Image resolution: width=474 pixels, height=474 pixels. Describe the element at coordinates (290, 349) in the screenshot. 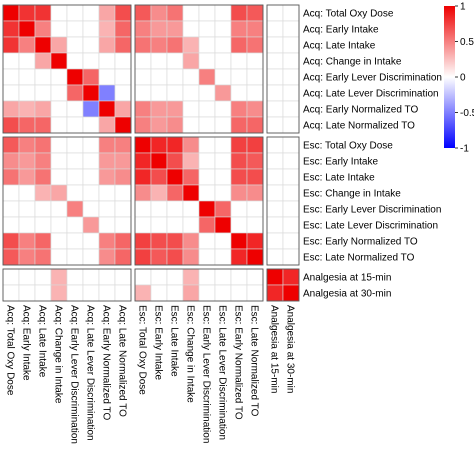

I see `column-label-analgesia-at-30-min: Analgesia at 30-min` at that location.